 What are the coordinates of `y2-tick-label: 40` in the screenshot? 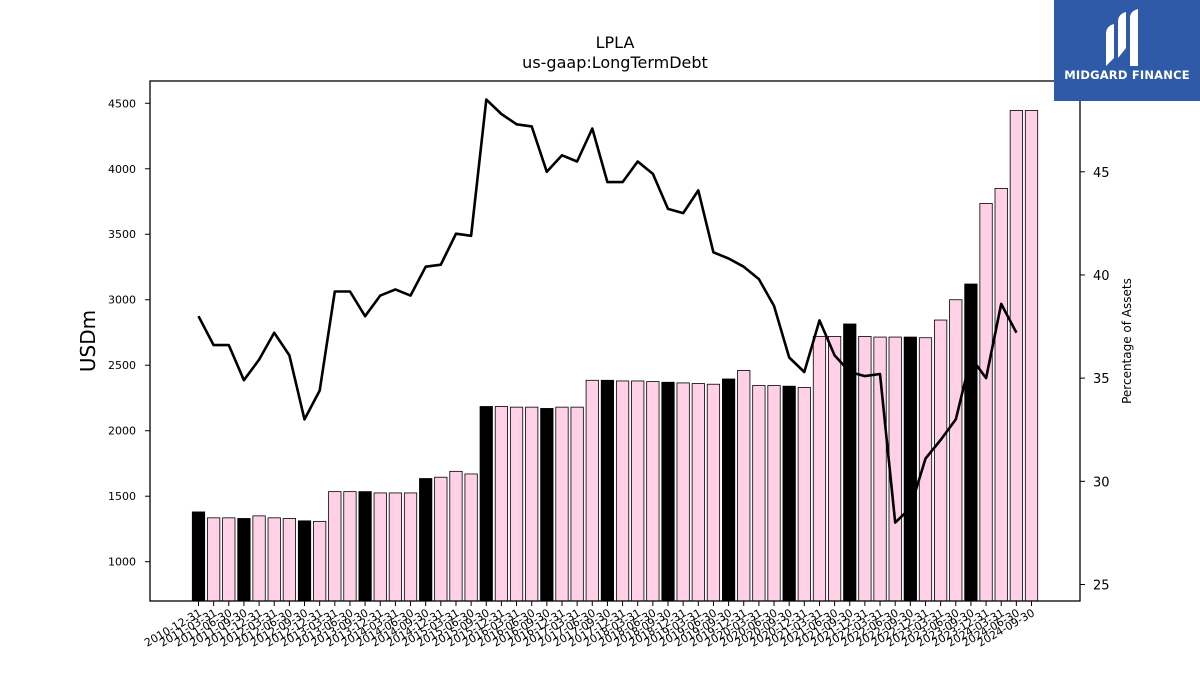 It's located at (1101, 276).